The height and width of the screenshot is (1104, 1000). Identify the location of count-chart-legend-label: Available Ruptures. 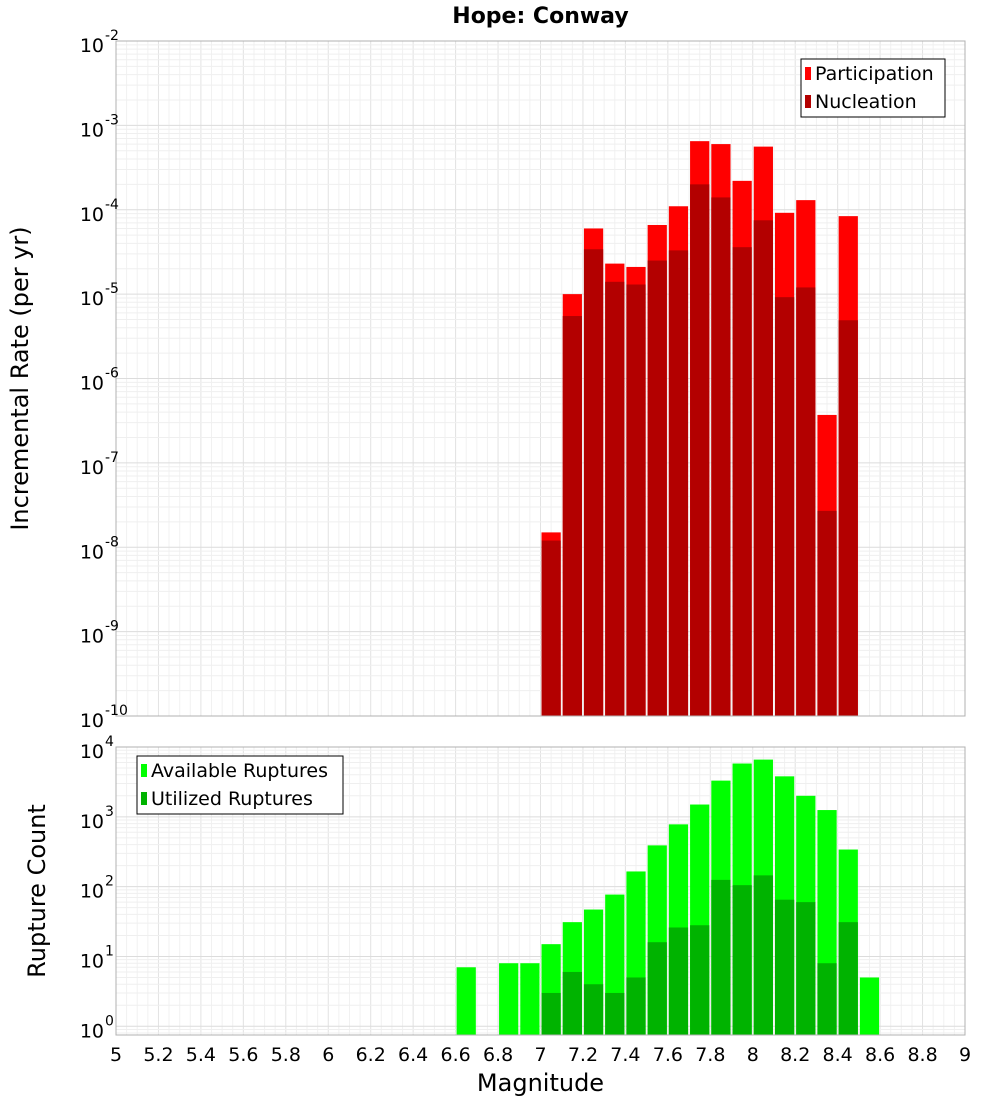
(239, 771).